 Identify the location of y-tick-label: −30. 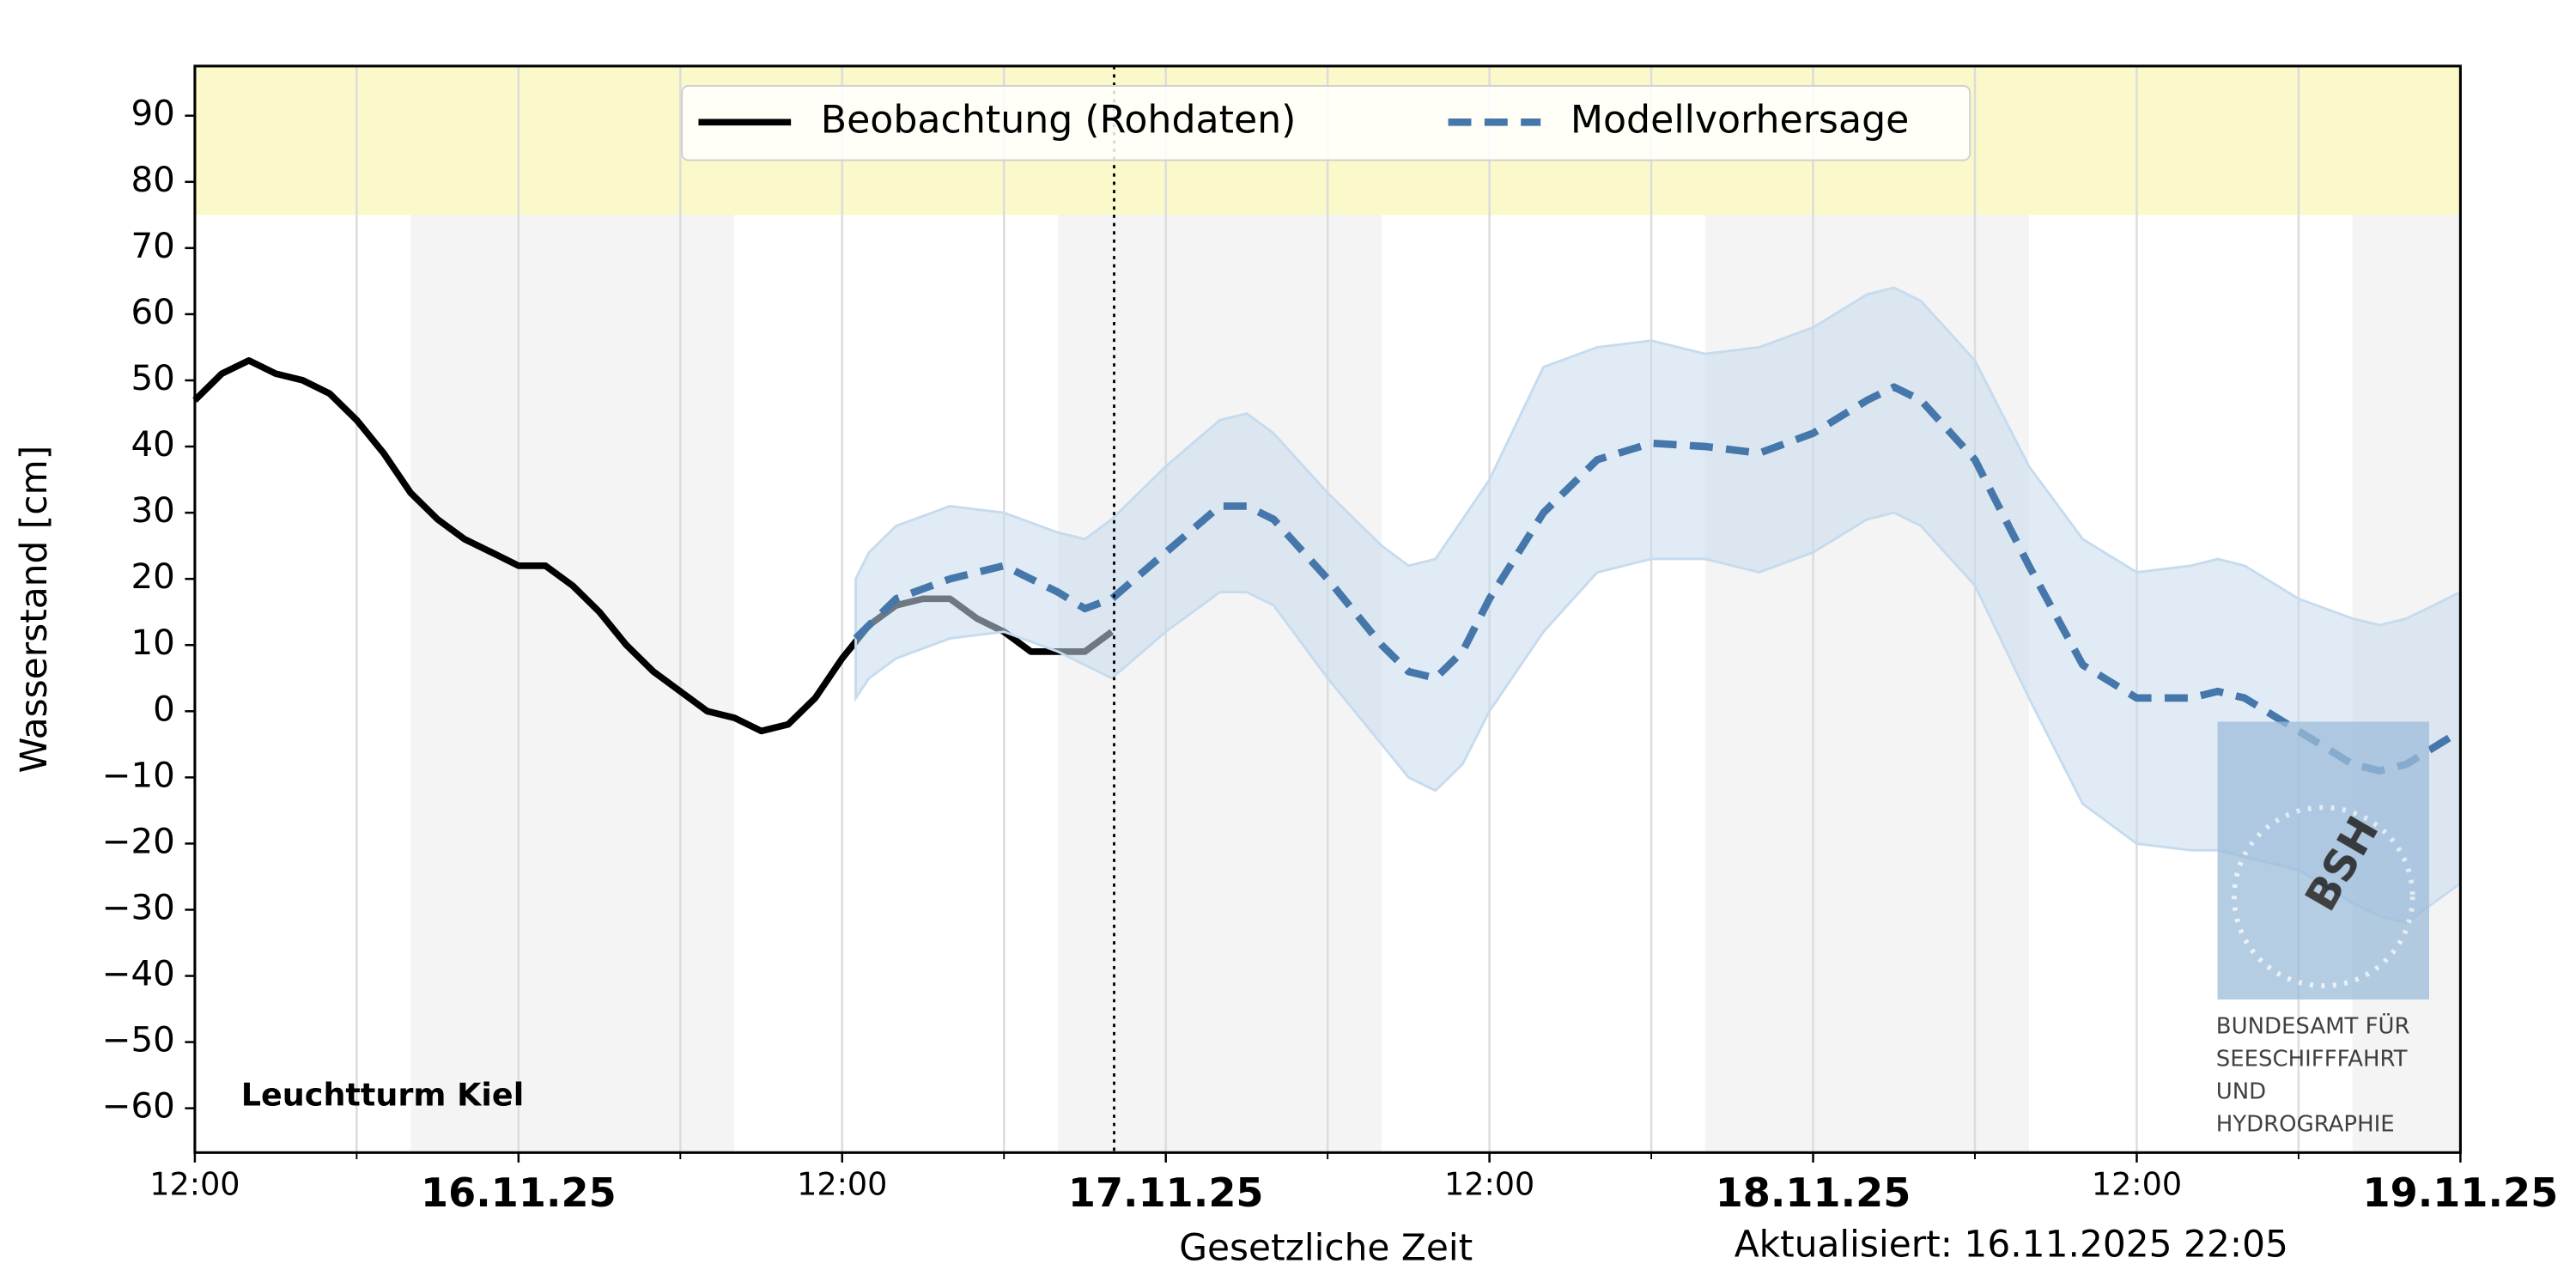
(138, 907).